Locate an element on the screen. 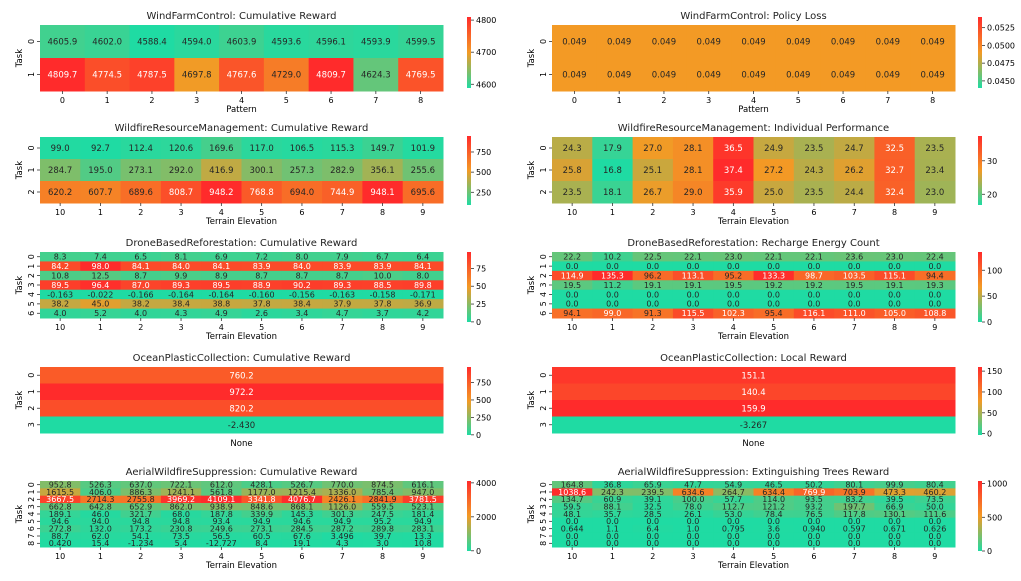  cell-label: 24.7 is located at coordinates (854, 149).